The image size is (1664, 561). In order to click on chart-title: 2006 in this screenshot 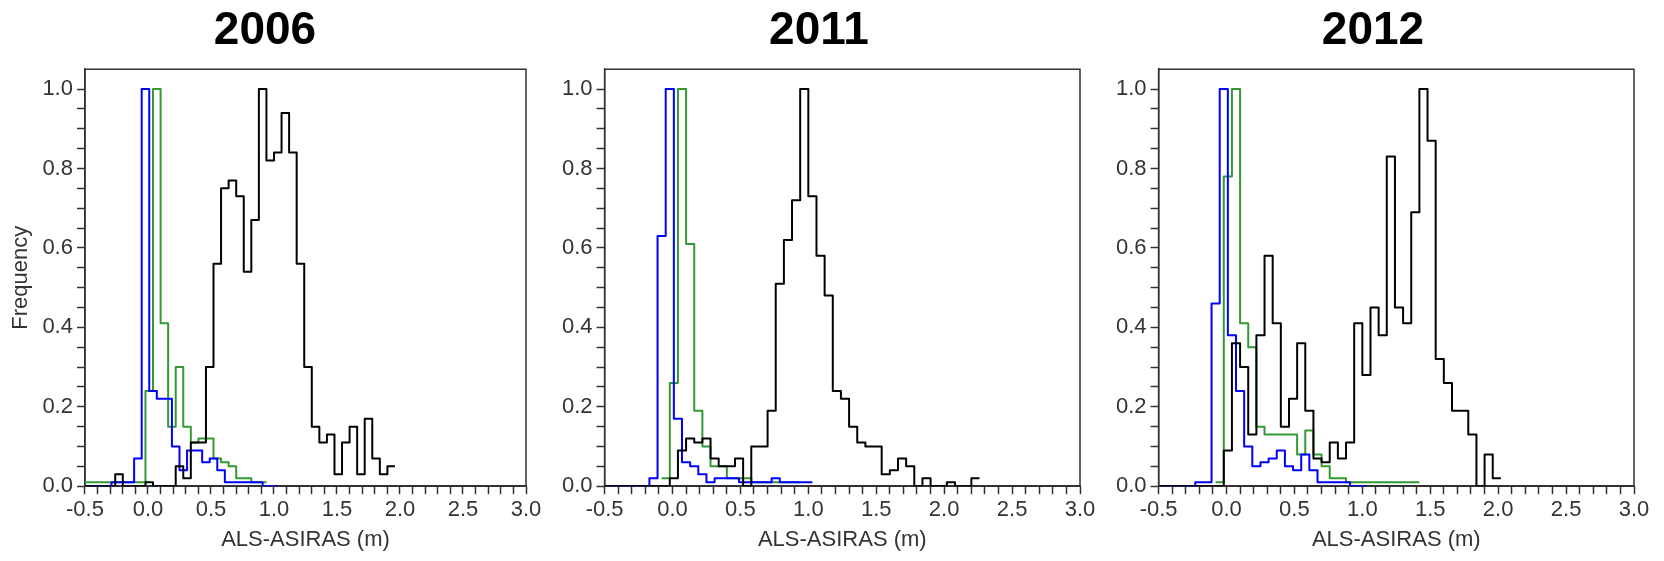, I will do `click(265, 28)`.